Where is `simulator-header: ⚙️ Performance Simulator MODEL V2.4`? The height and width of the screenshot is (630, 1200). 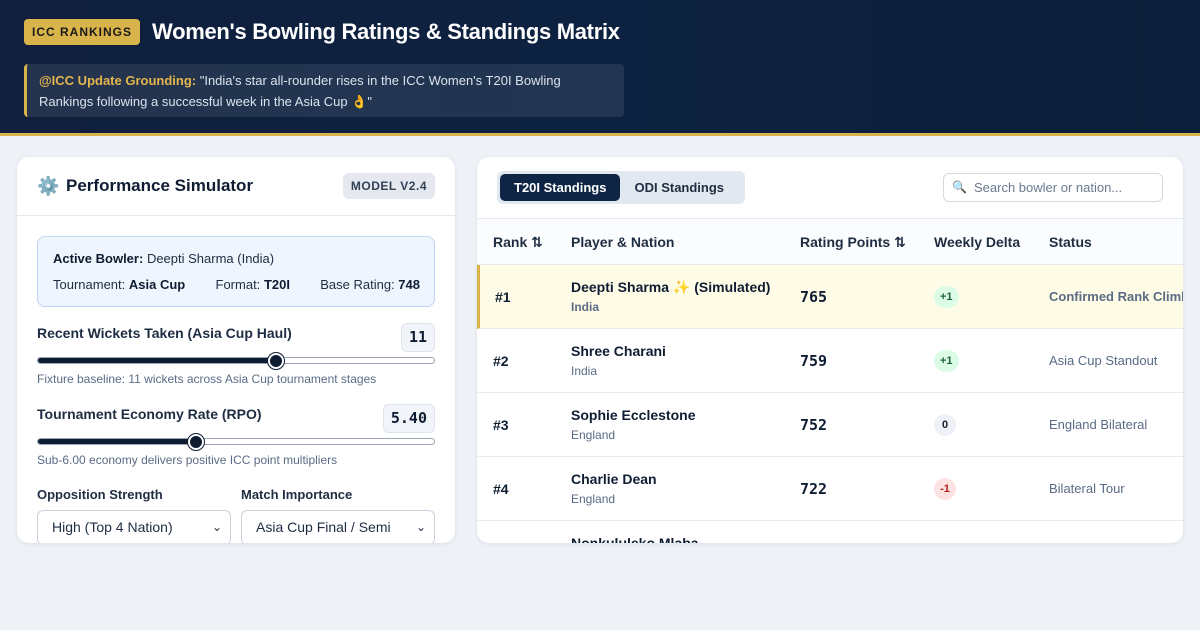 simulator-header: ⚙️ Performance Simulator MODEL V2.4 is located at coordinates (236, 186).